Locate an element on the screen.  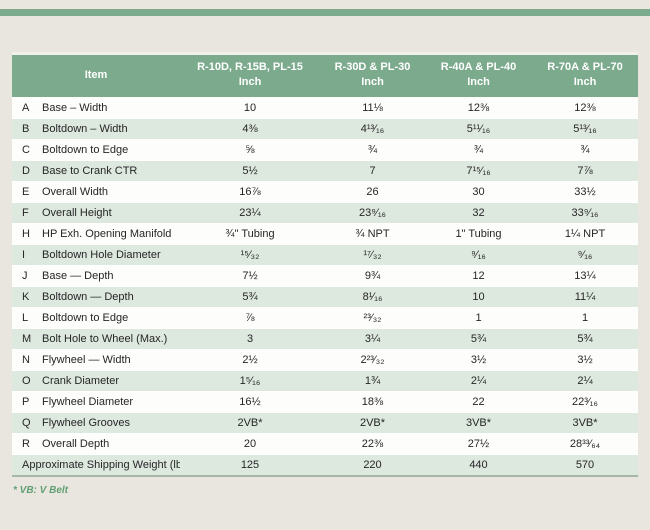
row-value: 23¼ is located at coordinates (250, 212).